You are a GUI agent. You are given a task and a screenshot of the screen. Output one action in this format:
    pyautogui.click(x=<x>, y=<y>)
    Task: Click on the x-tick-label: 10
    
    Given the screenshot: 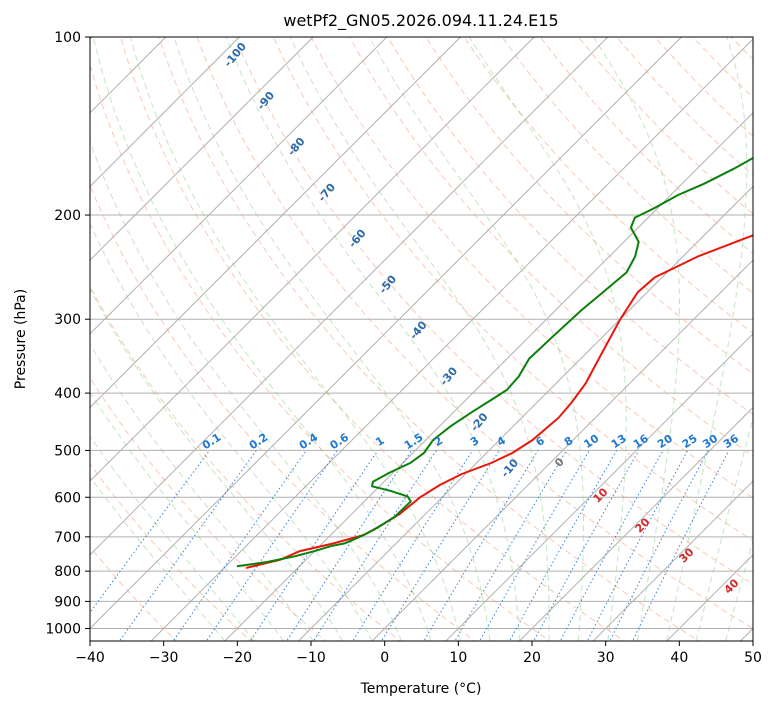 What is the action you would take?
    pyautogui.click(x=458, y=658)
    